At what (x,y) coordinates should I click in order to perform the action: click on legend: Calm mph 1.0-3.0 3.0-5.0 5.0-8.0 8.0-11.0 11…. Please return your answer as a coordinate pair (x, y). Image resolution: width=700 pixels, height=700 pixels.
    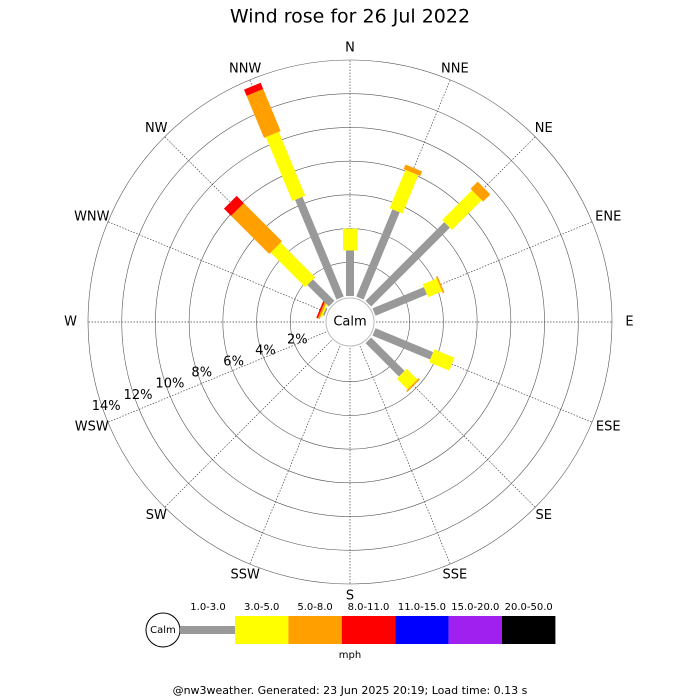
    Looking at the image, I should click on (350, 631).